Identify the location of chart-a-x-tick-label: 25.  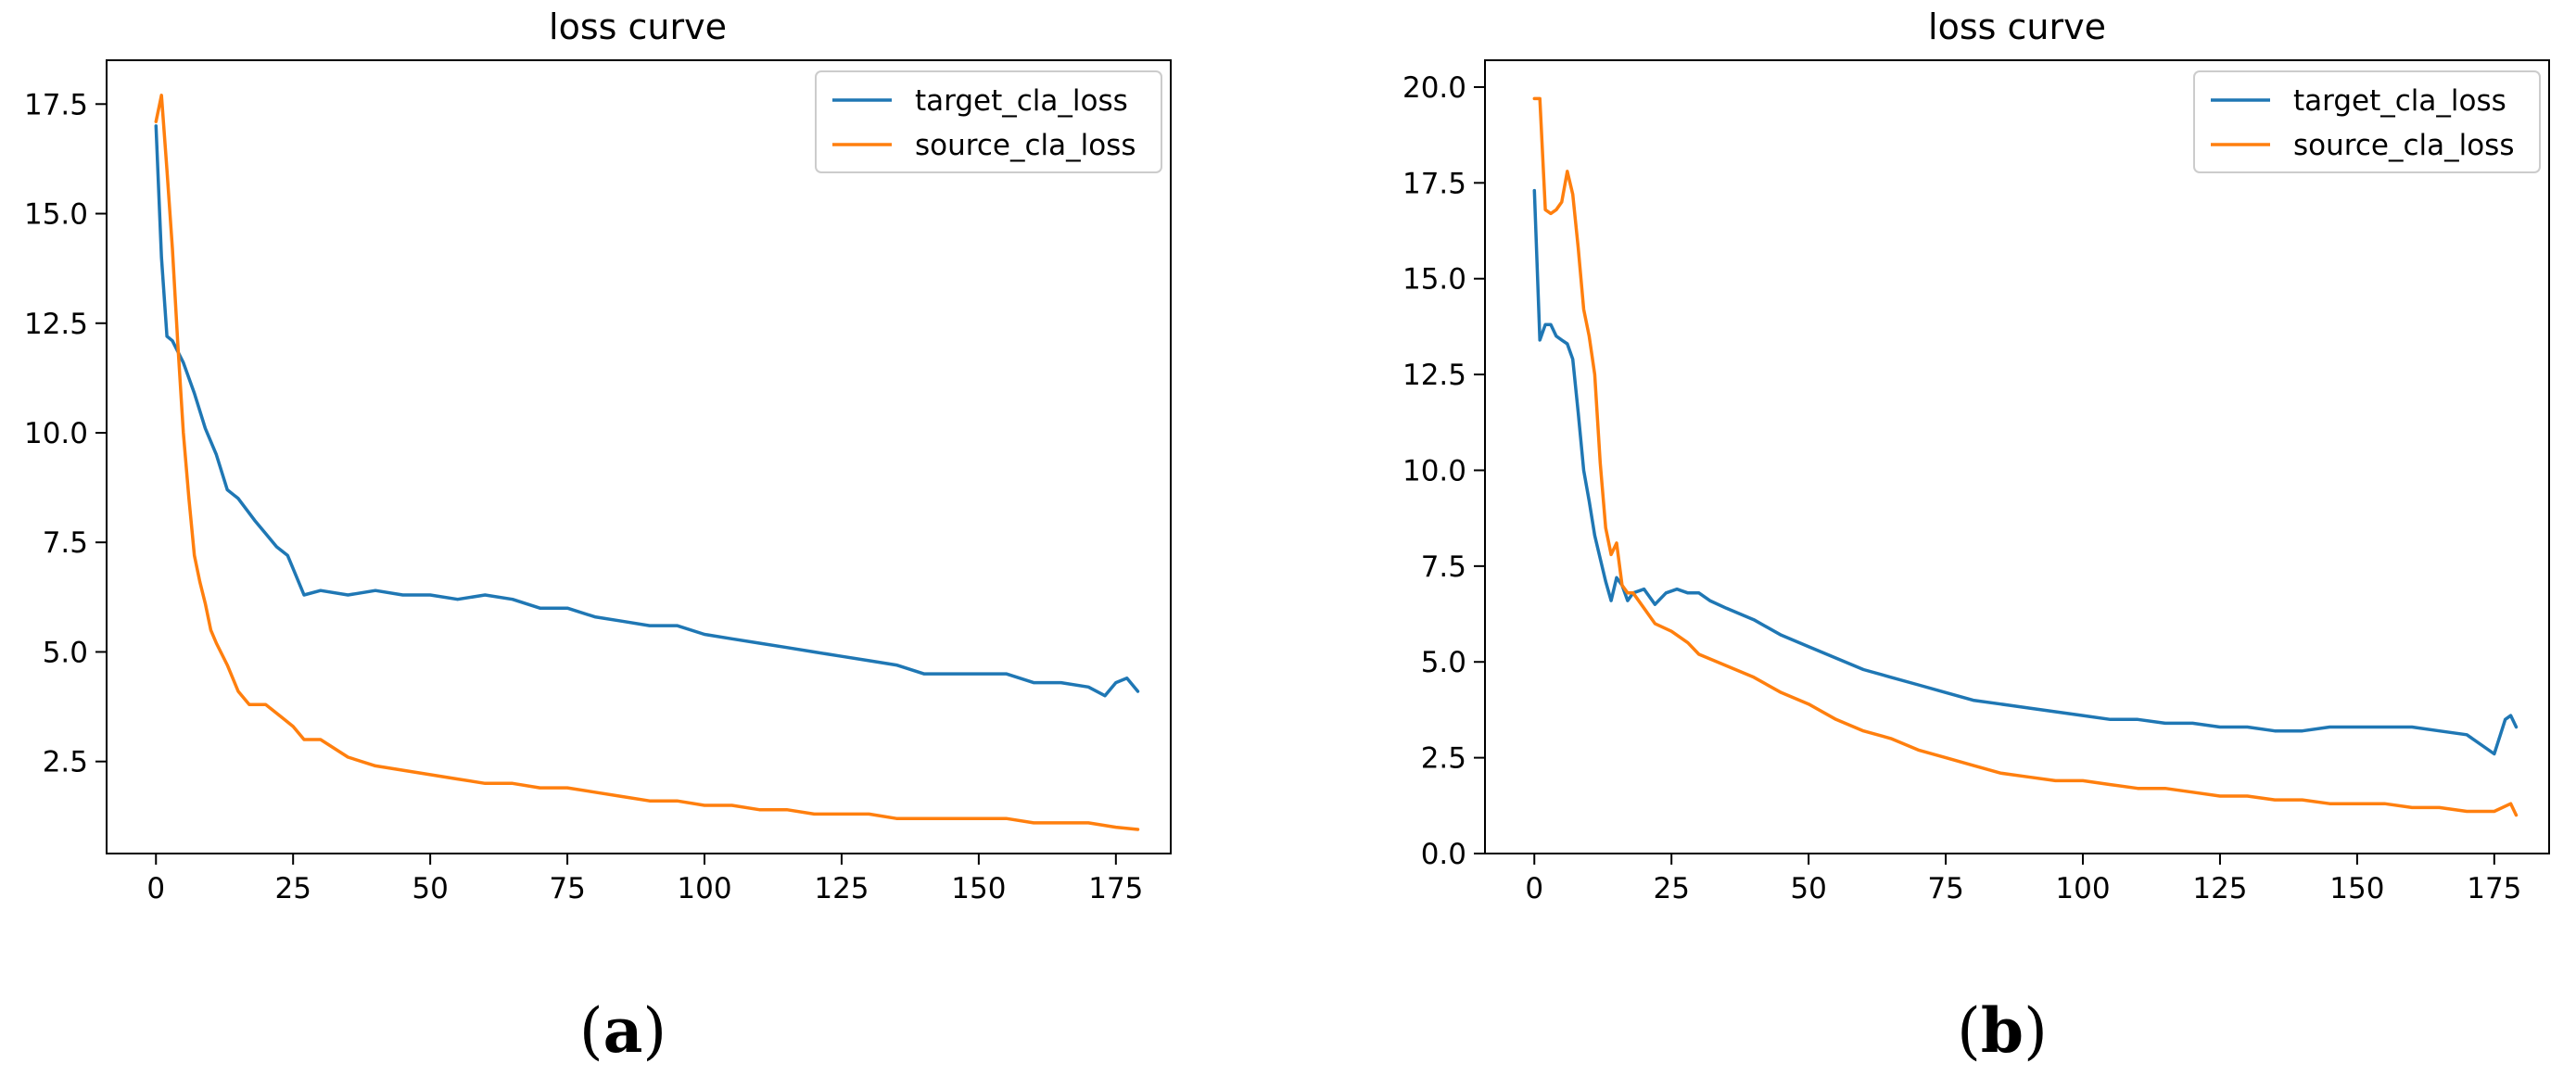
(292, 889).